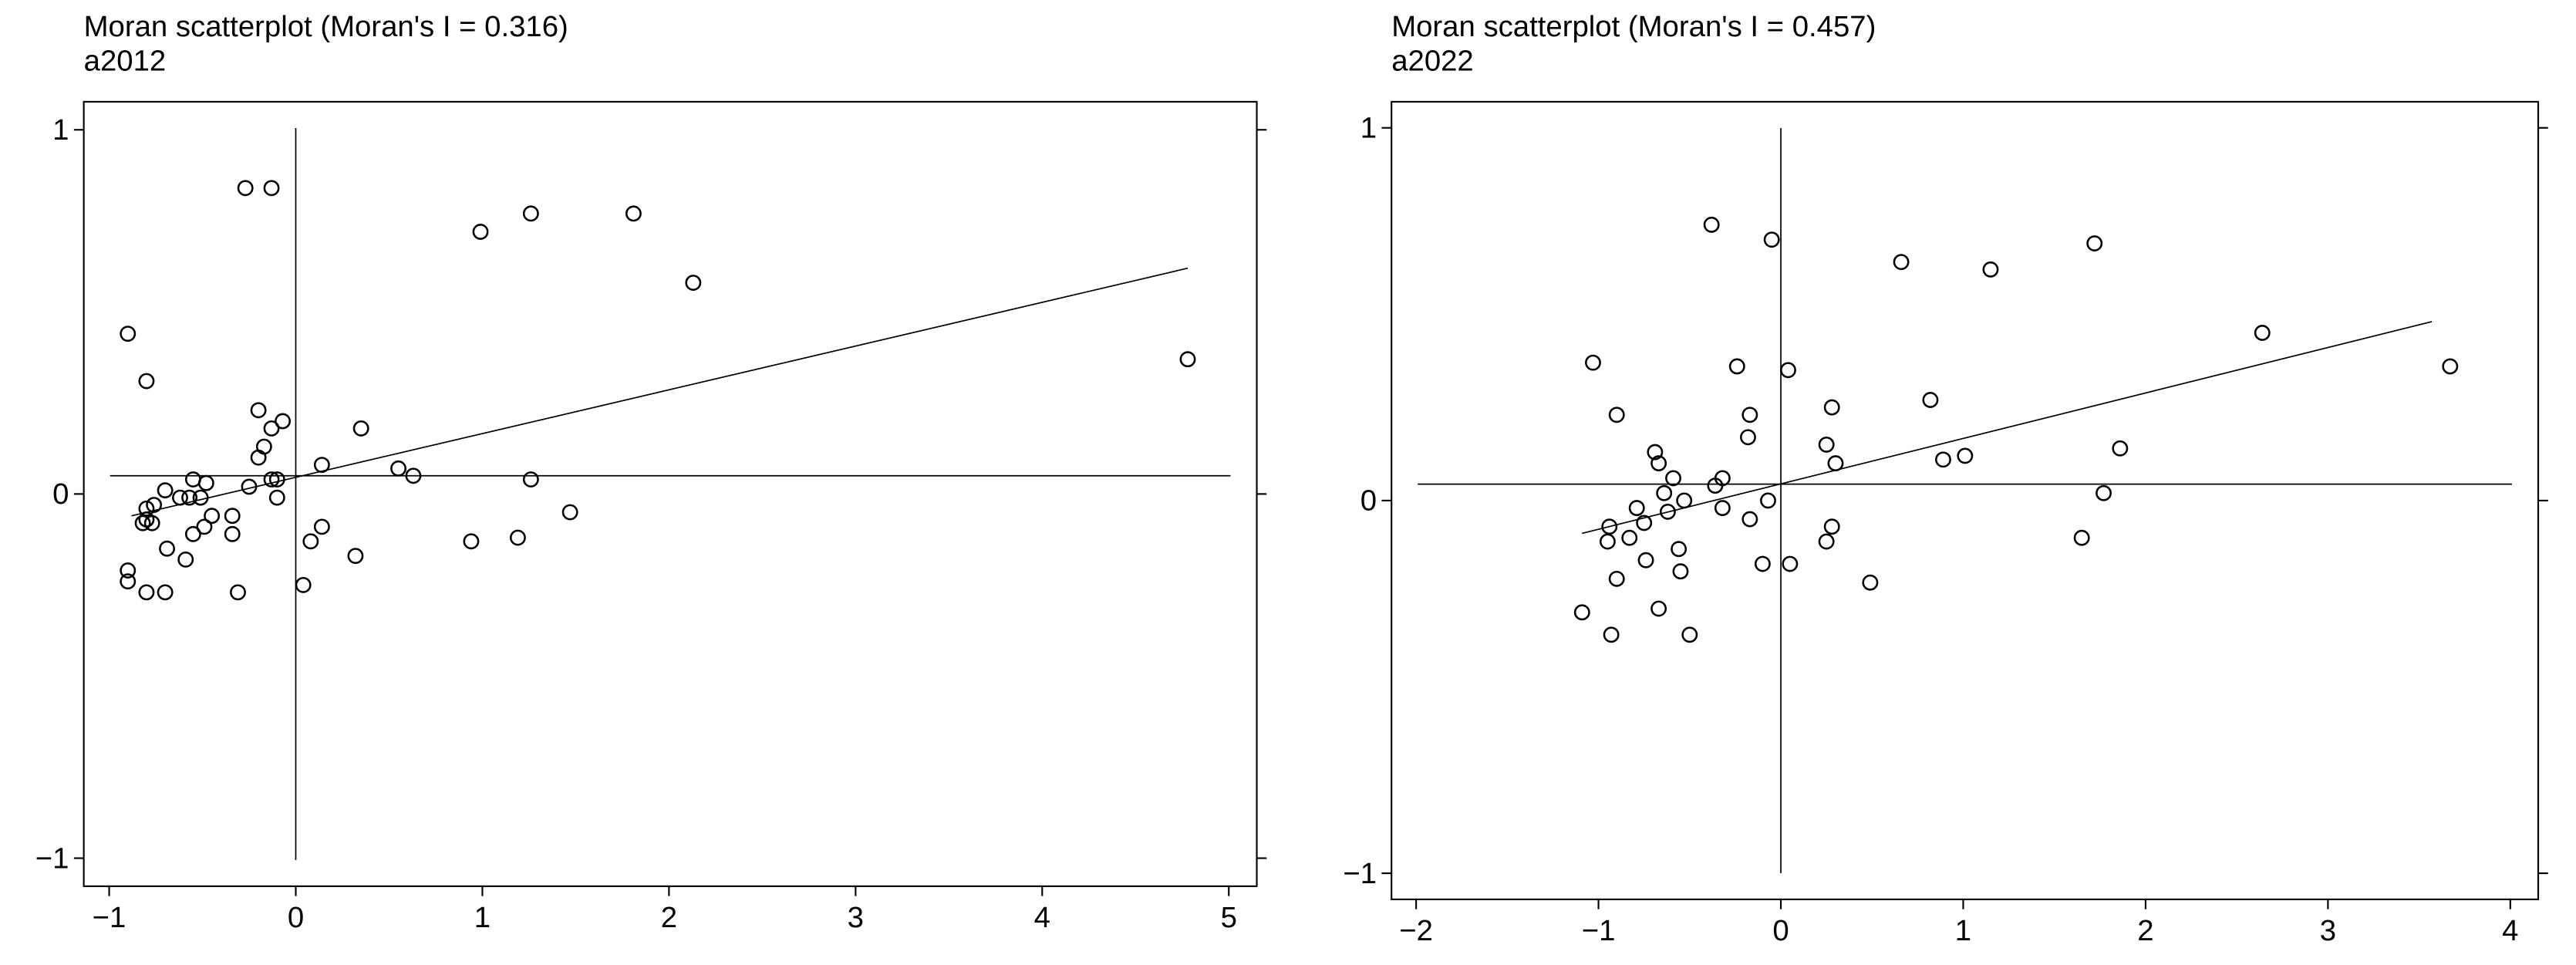  Describe the element at coordinates (1416, 930) in the screenshot. I see `x-tick-label: −2` at that location.